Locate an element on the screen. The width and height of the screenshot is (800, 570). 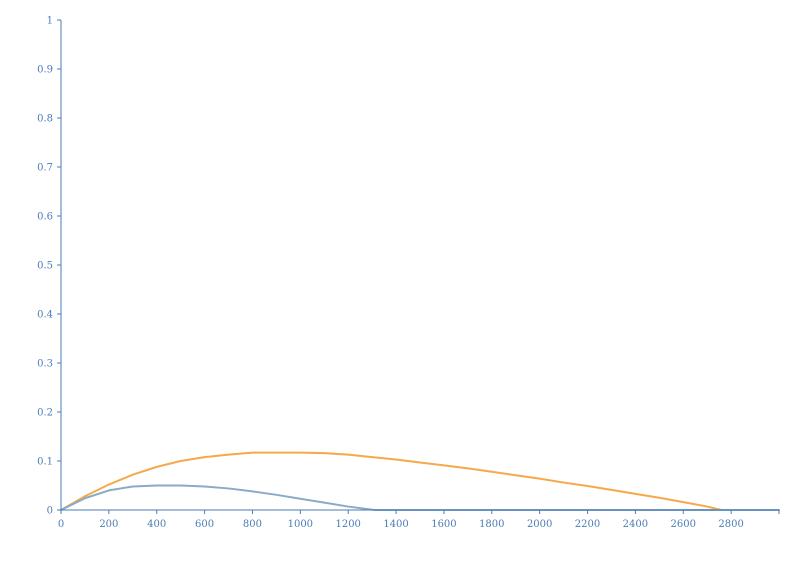
x-tick-label: 400 is located at coordinates (156, 524).